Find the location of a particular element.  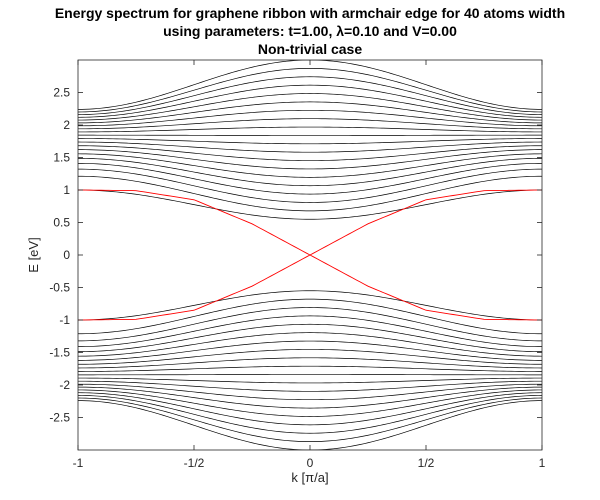

x-tick-label: -1/2 is located at coordinates (194, 463).